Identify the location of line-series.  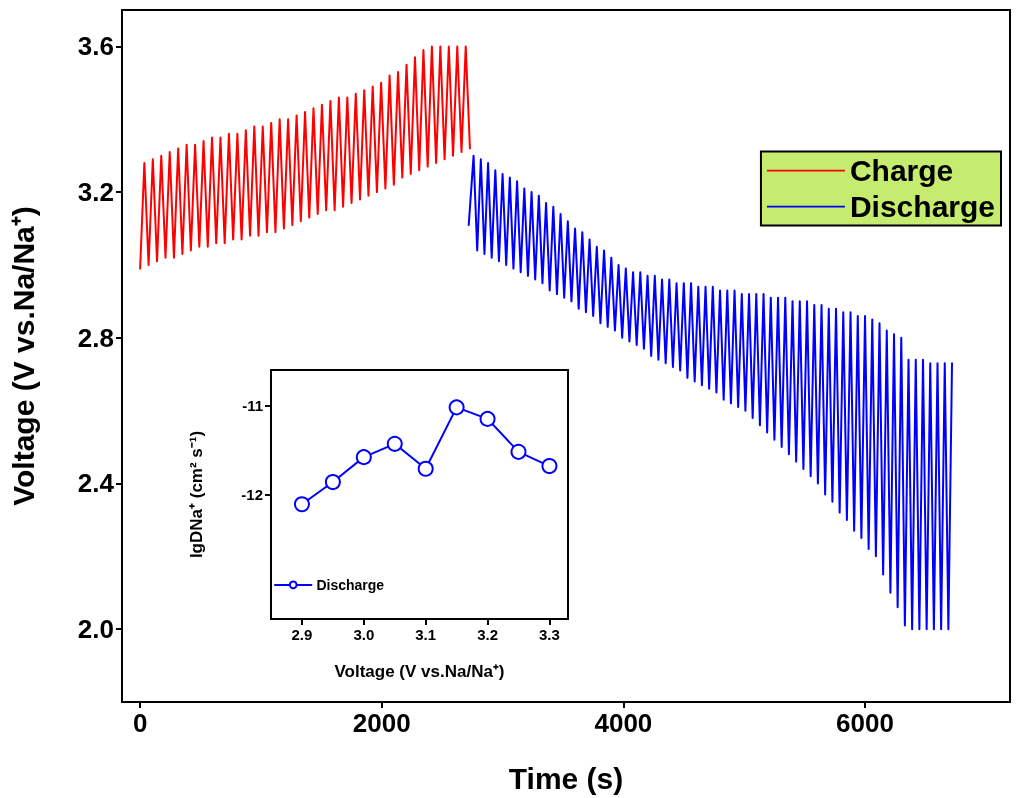
(305, 157).